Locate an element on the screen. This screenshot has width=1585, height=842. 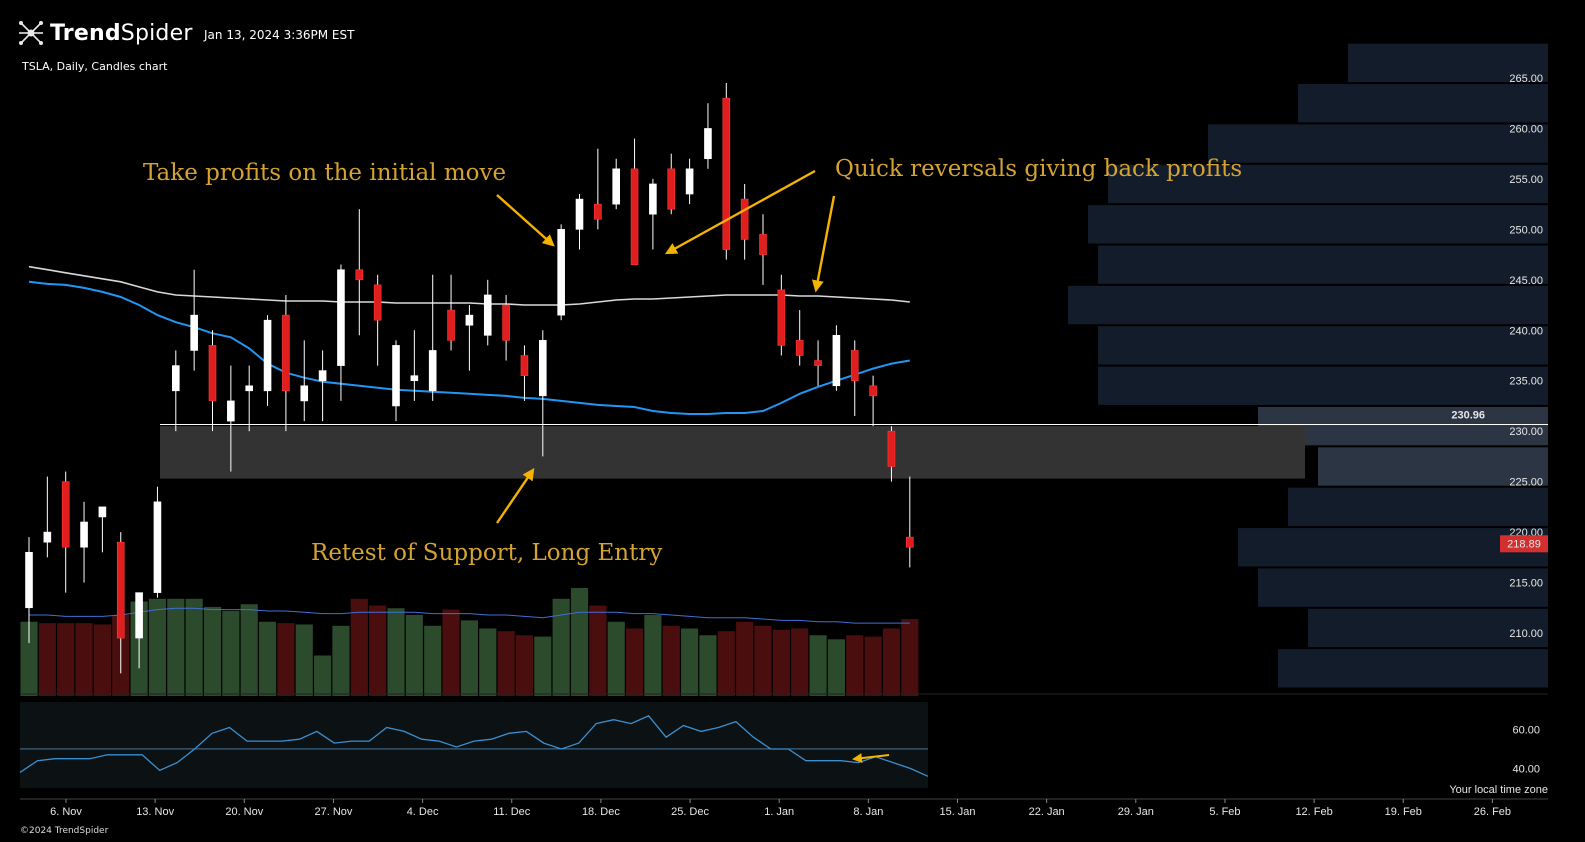
price-tick-label: 235.00 is located at coordinates (1526, 382).